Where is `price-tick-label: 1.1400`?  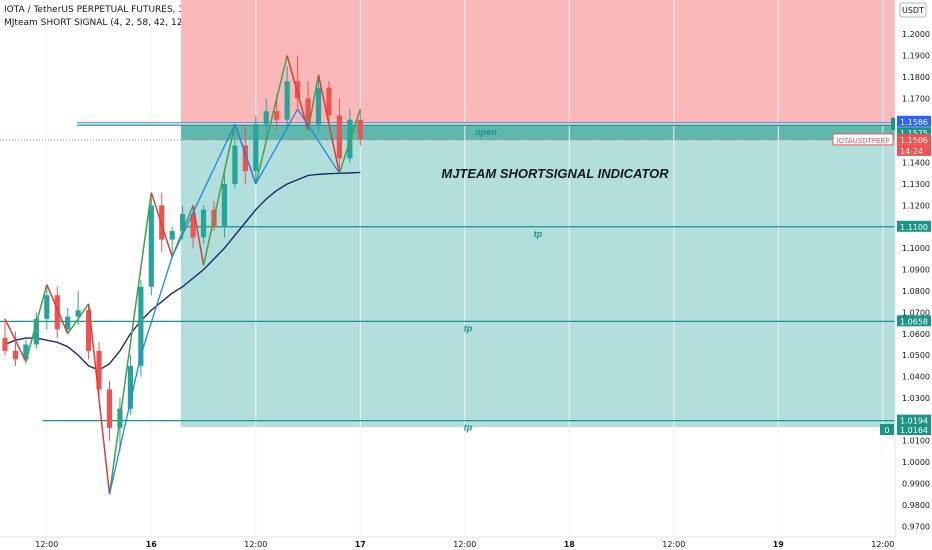 price-tick-label: 1.1400 is located at coordinates (916, 163).